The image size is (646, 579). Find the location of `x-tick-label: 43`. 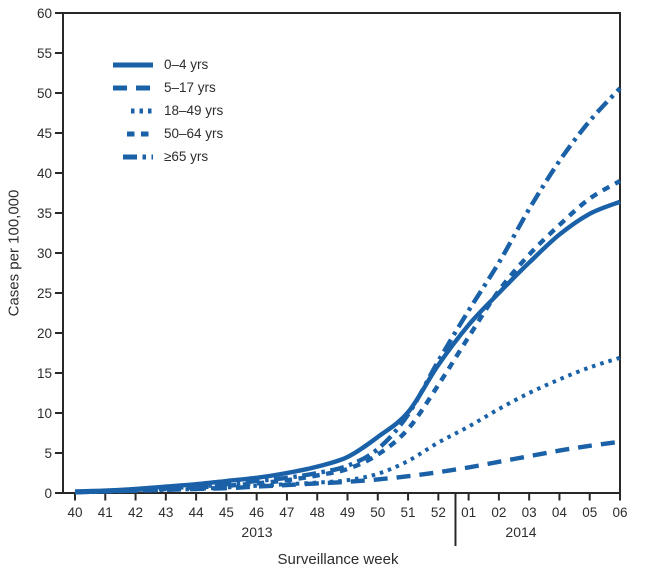

x-tick-label: 43 is located at coordinates (165, 512).